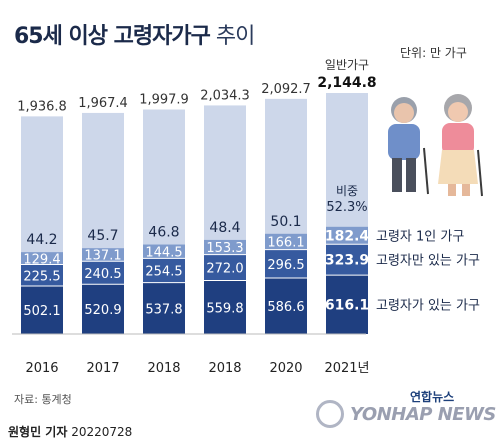 The image size is (500, 445). I want to click on label-alone: 137.1, so click(102, 256).